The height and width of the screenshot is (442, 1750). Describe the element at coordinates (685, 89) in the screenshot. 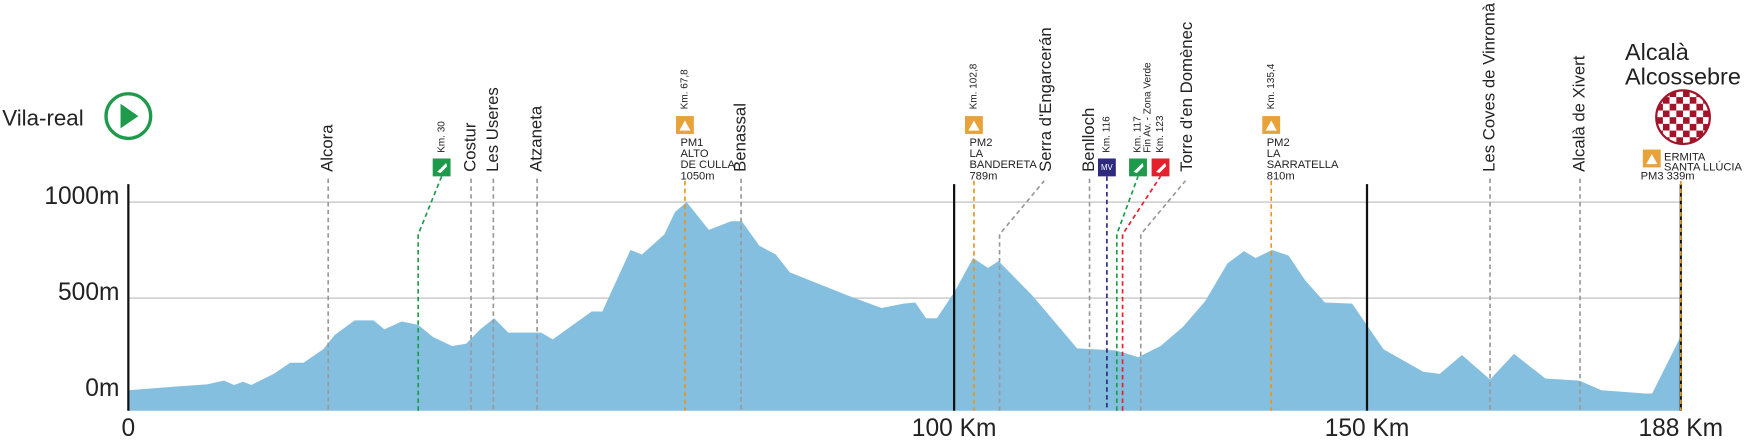

I see `climb-km-label: Km. 67,8` at that location.